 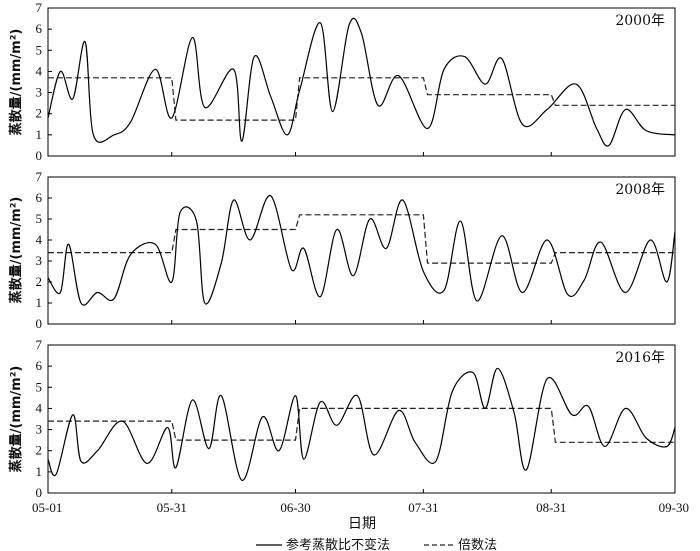 I want to click on x-tick-label: 08-31, so click(x=551, y=507).